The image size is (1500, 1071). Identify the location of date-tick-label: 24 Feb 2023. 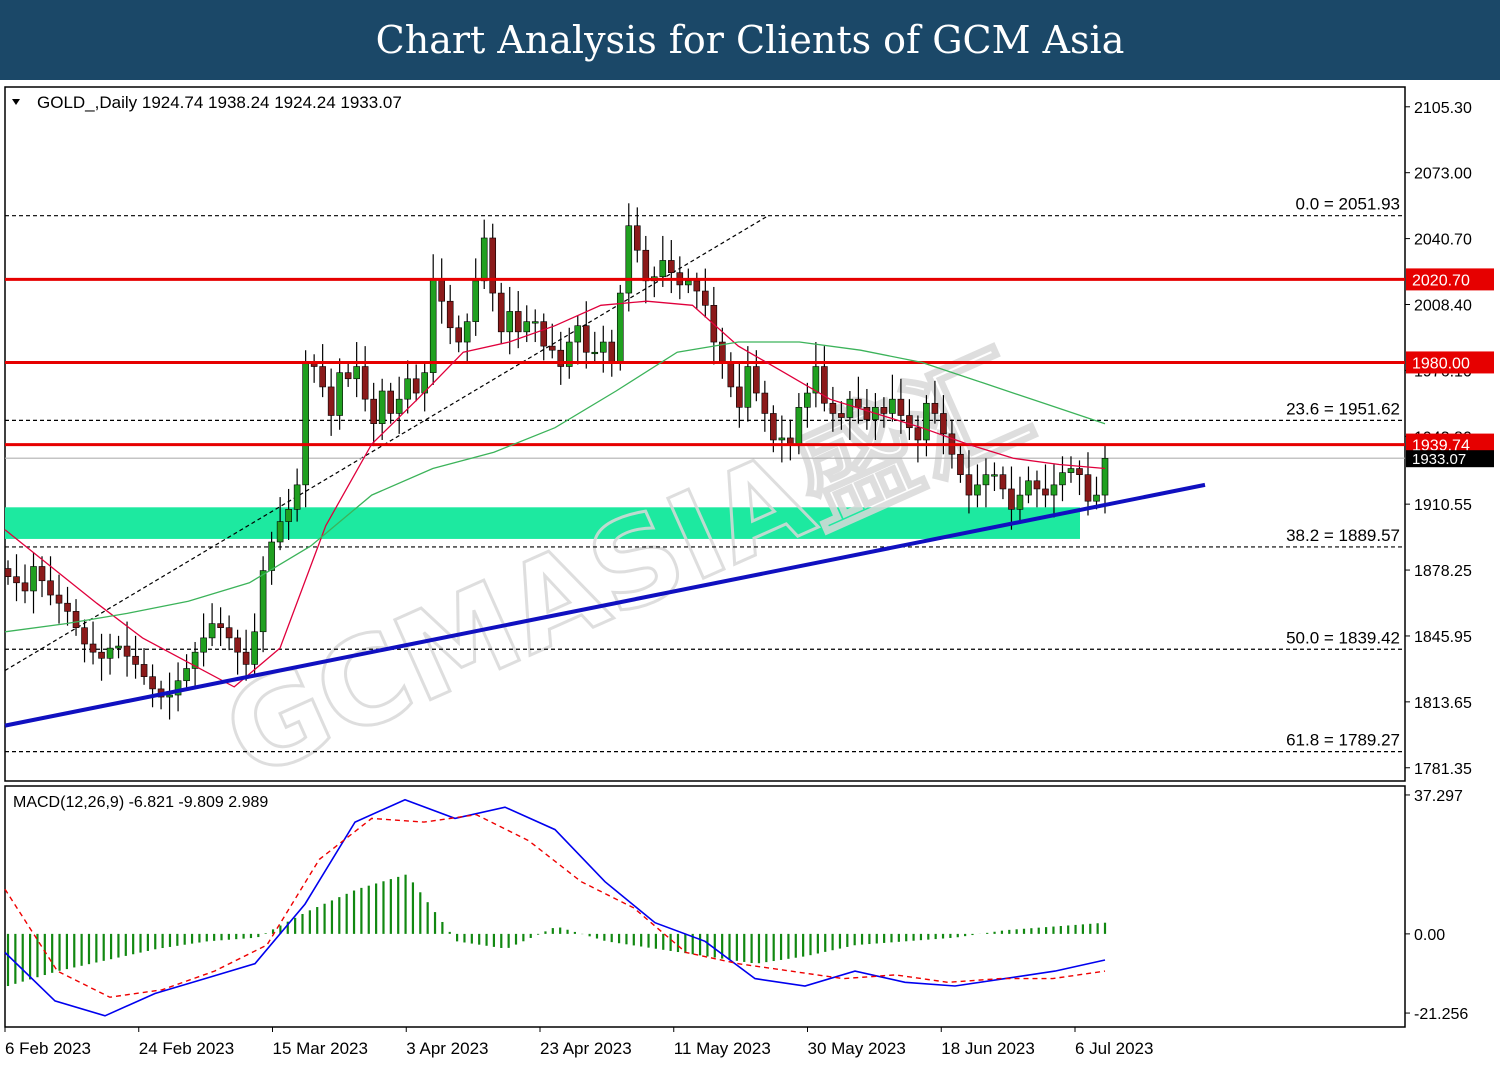
(186, 1048).